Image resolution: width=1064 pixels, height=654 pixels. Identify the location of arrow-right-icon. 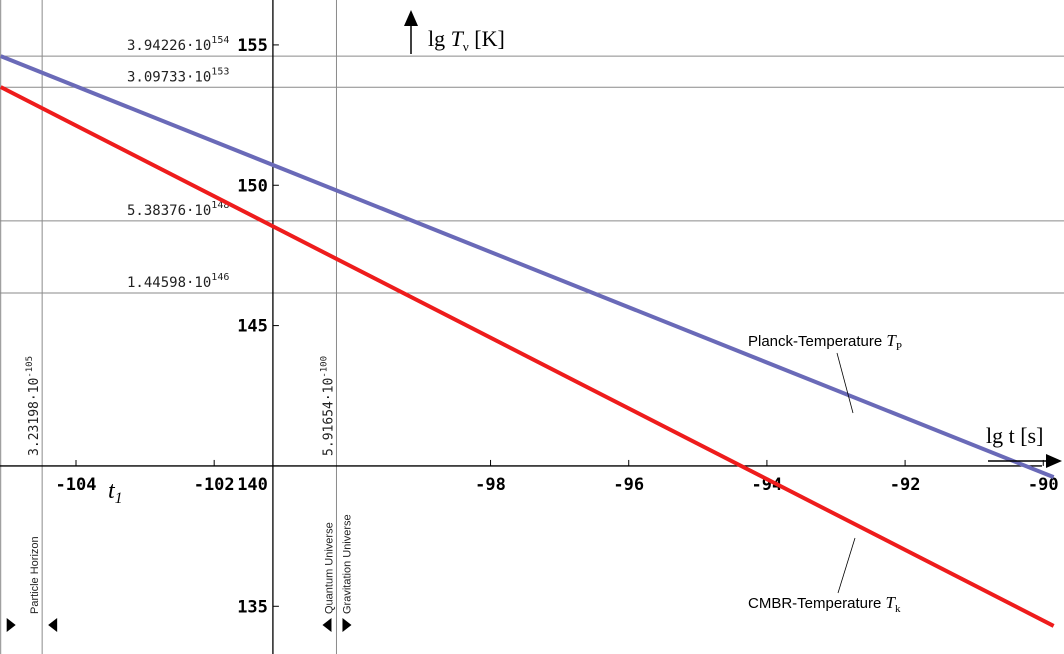
(1054, 461).